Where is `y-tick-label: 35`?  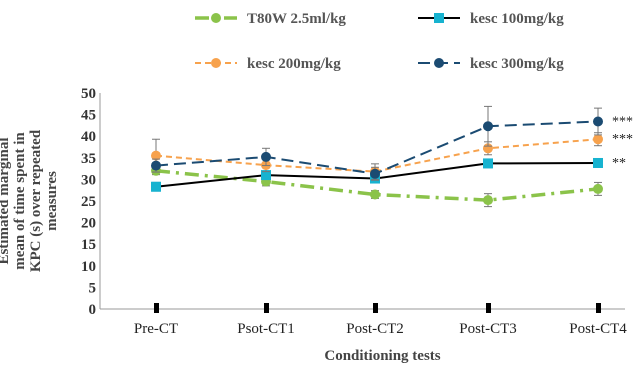
y-tick-label: 35 is located at coordinates (88, 159).